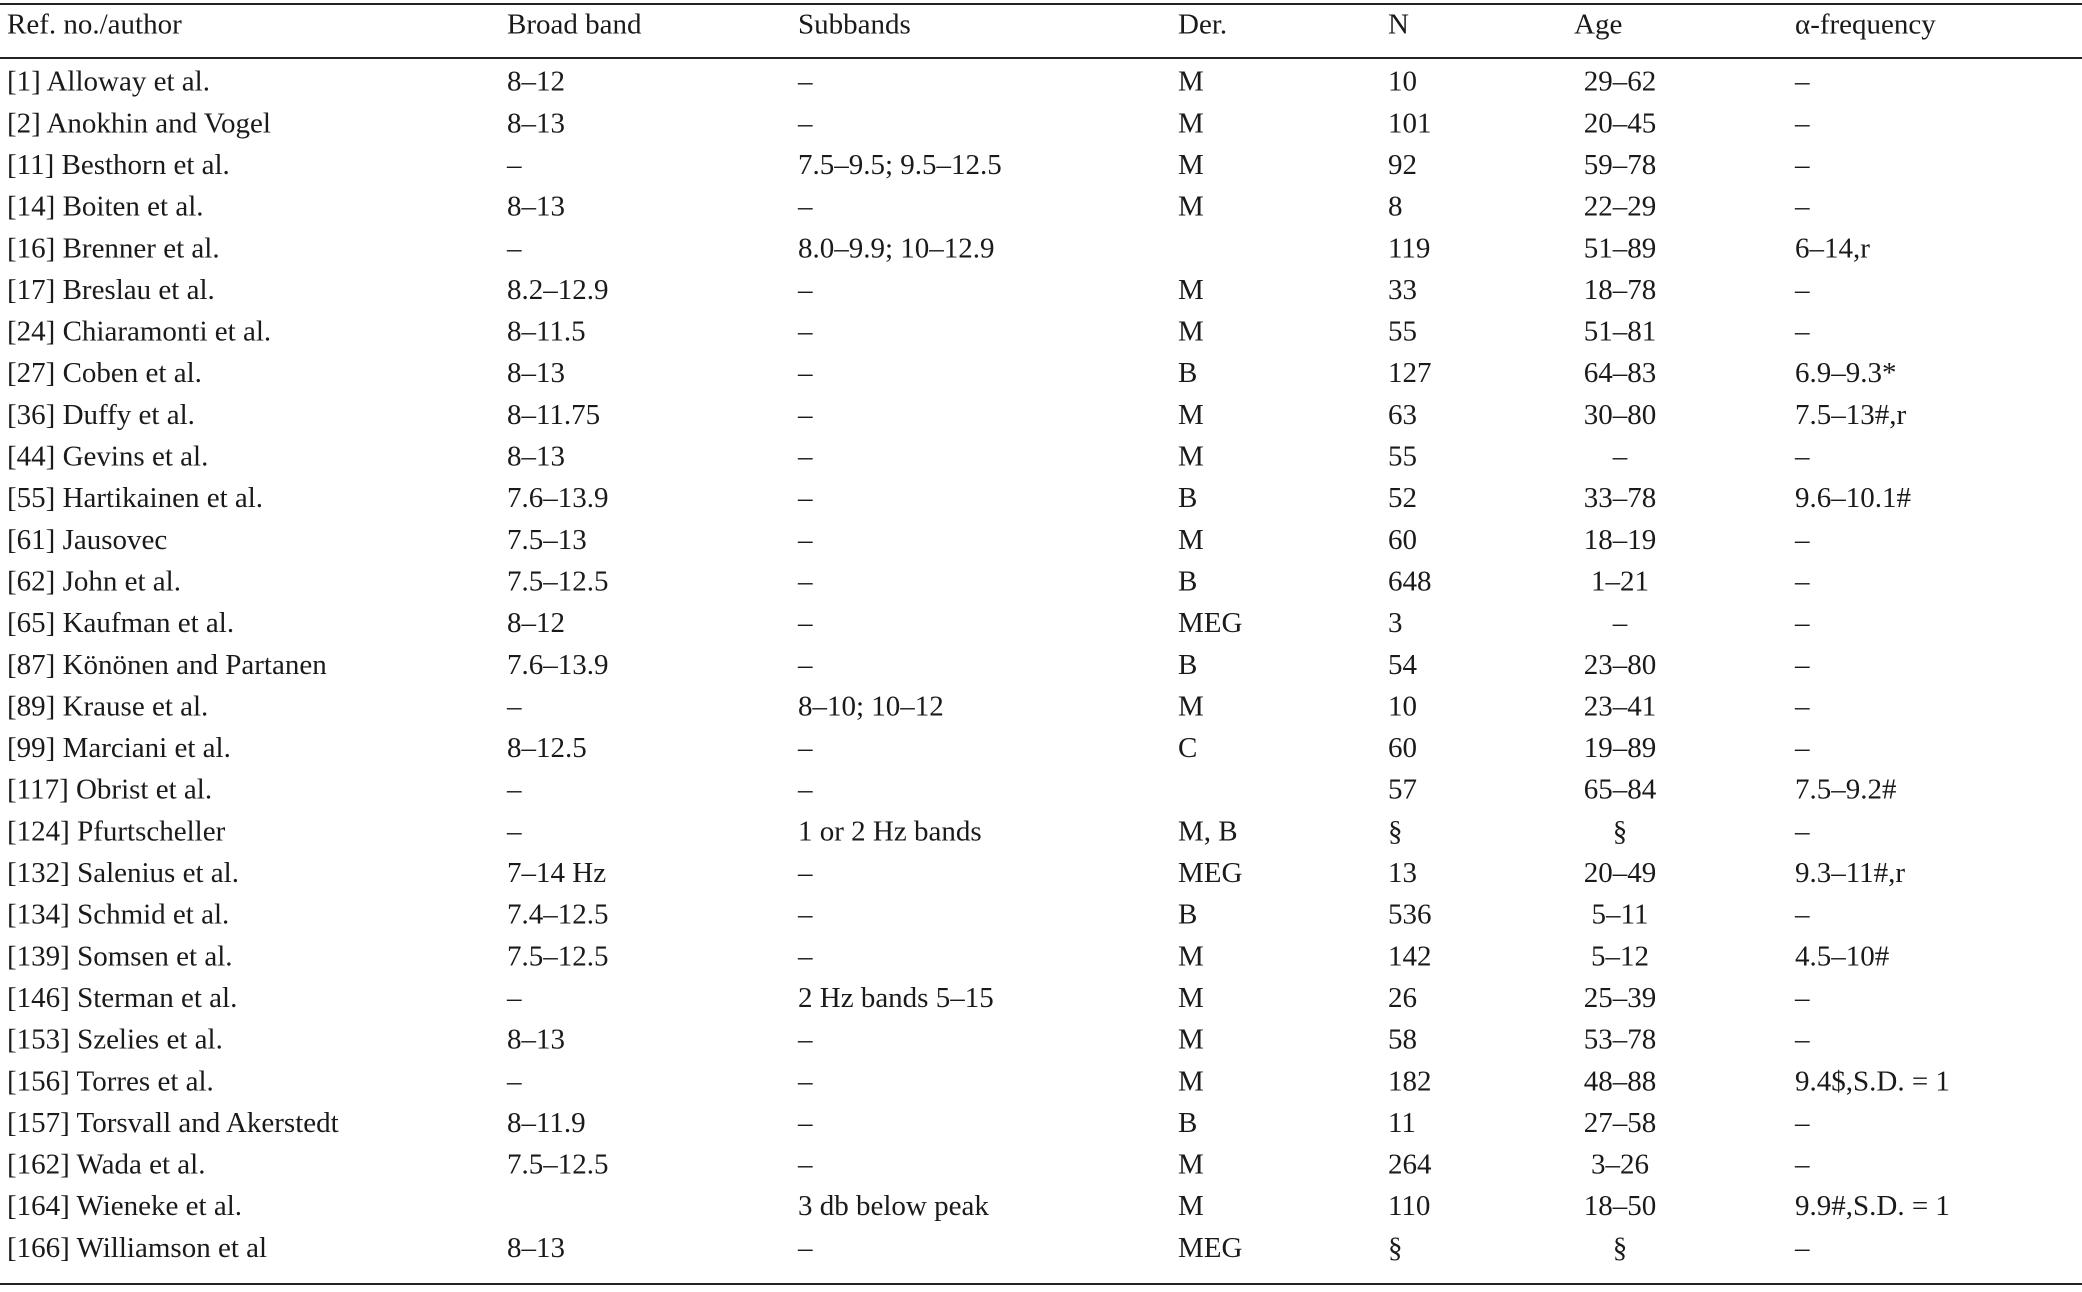 This screenshot has height=1292, width=2082. What do you see at coordinates (1832, 248) in the screenshot?
I see `alpha-frequency-cell: 6–14,r` at bounding box center [1832, 248].